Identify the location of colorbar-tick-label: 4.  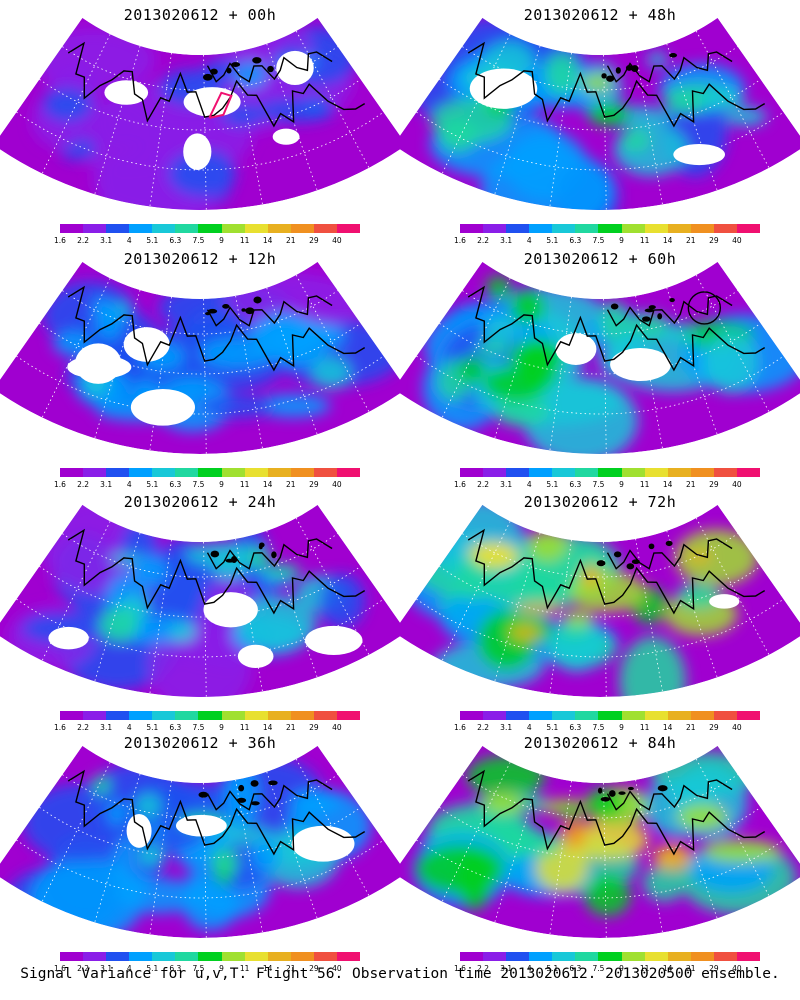
(129, 484).